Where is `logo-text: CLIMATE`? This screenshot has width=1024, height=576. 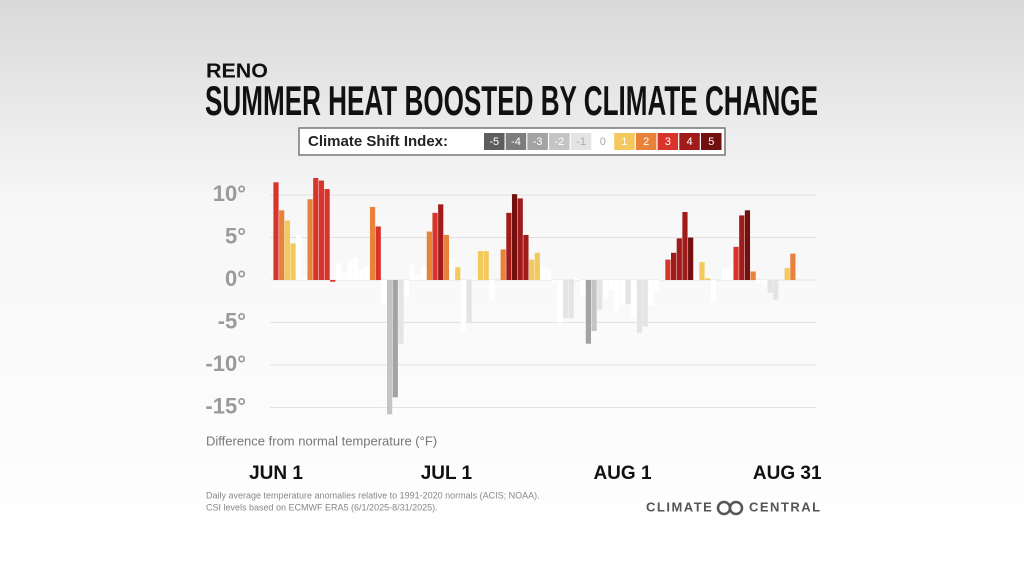 logo-text: CLIMATE is located at coordinates (679, 506).